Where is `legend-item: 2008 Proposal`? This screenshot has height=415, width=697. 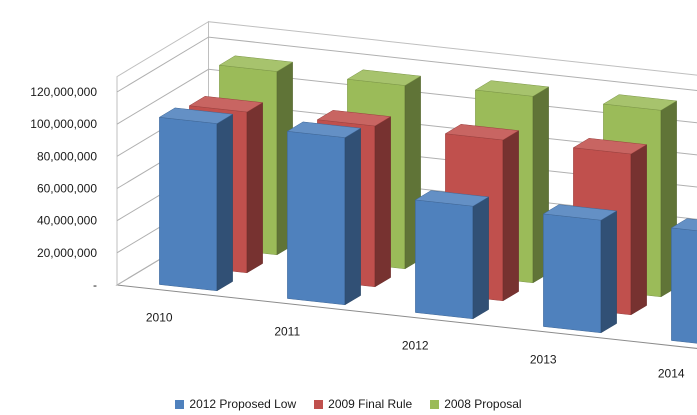
legend-item: 2008 Proposal is located at coordinates (476, 404).